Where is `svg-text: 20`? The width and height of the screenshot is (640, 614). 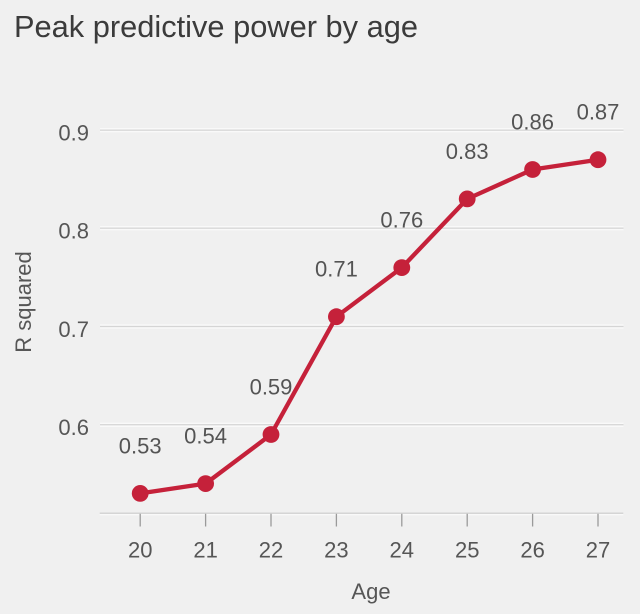 svg-text: 20 is located at coordinates (140, 550).